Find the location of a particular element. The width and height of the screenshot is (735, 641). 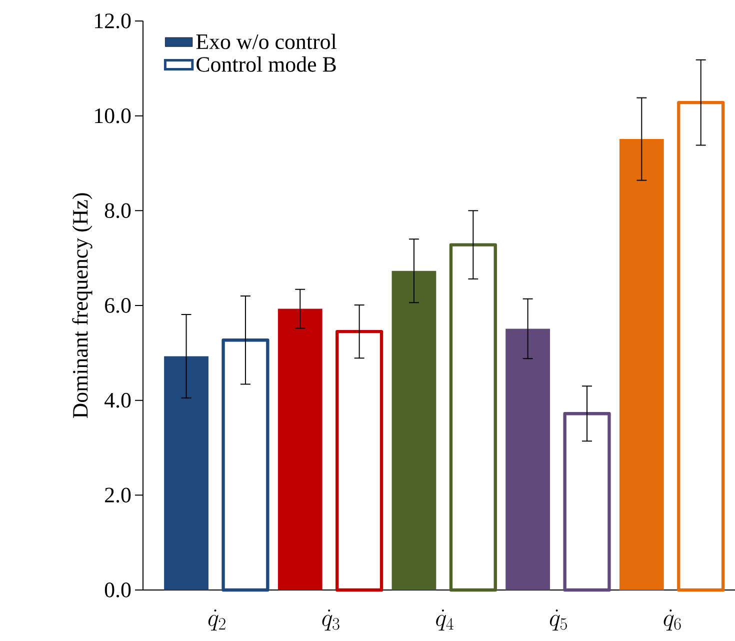

legend-label: Control mode B is located at coordinates (266, 64).